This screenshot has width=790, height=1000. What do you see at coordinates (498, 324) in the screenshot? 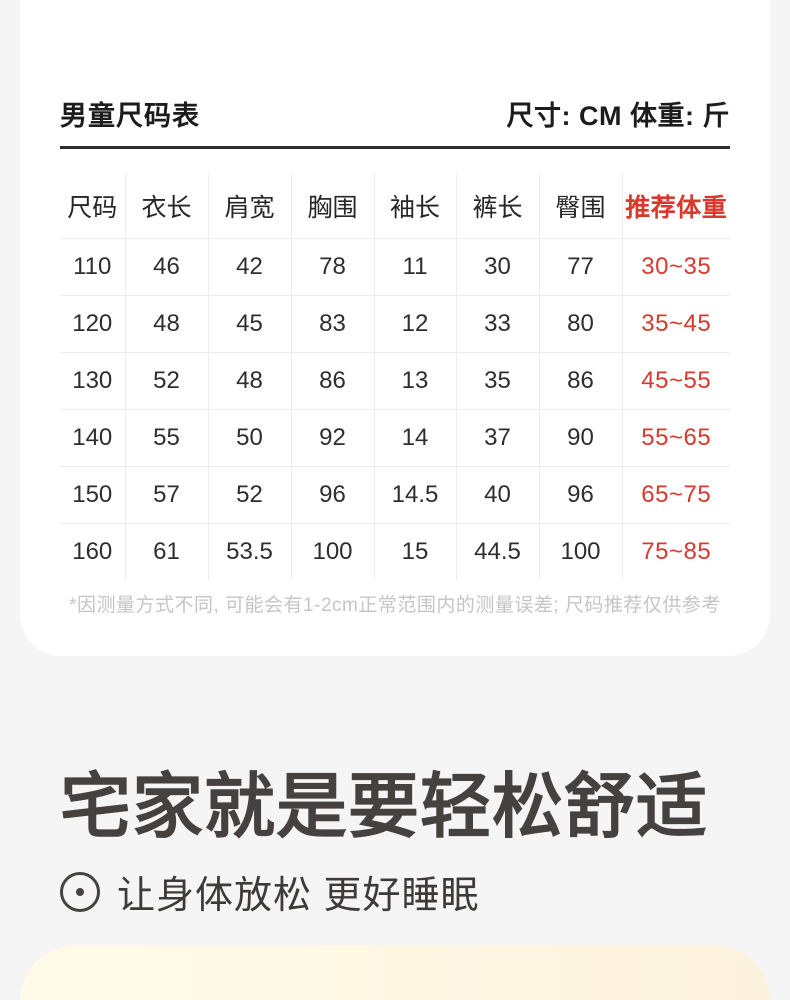
I see `size-table-cell: 33` at bounding box center [498, 324].